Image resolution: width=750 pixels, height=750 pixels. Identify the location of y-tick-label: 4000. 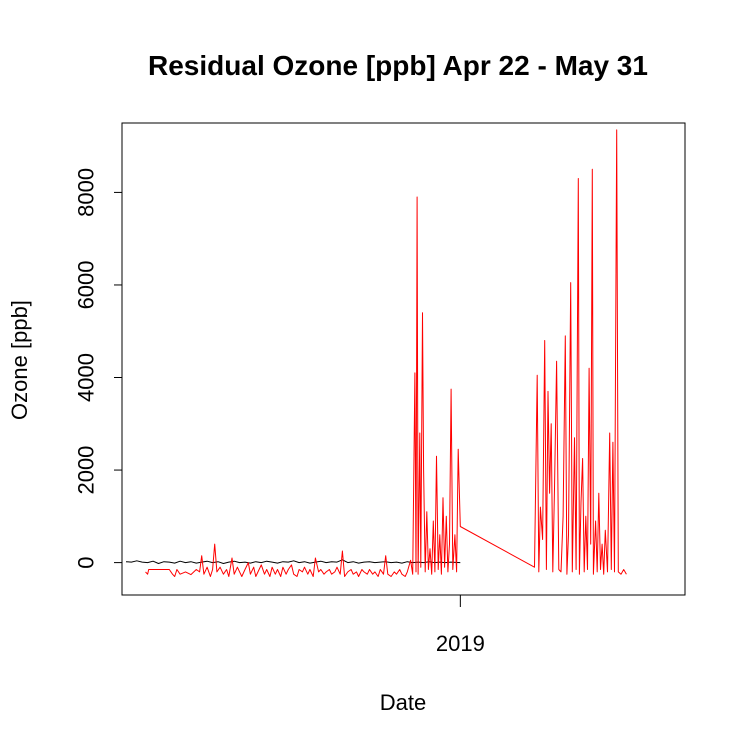
(86, 377).